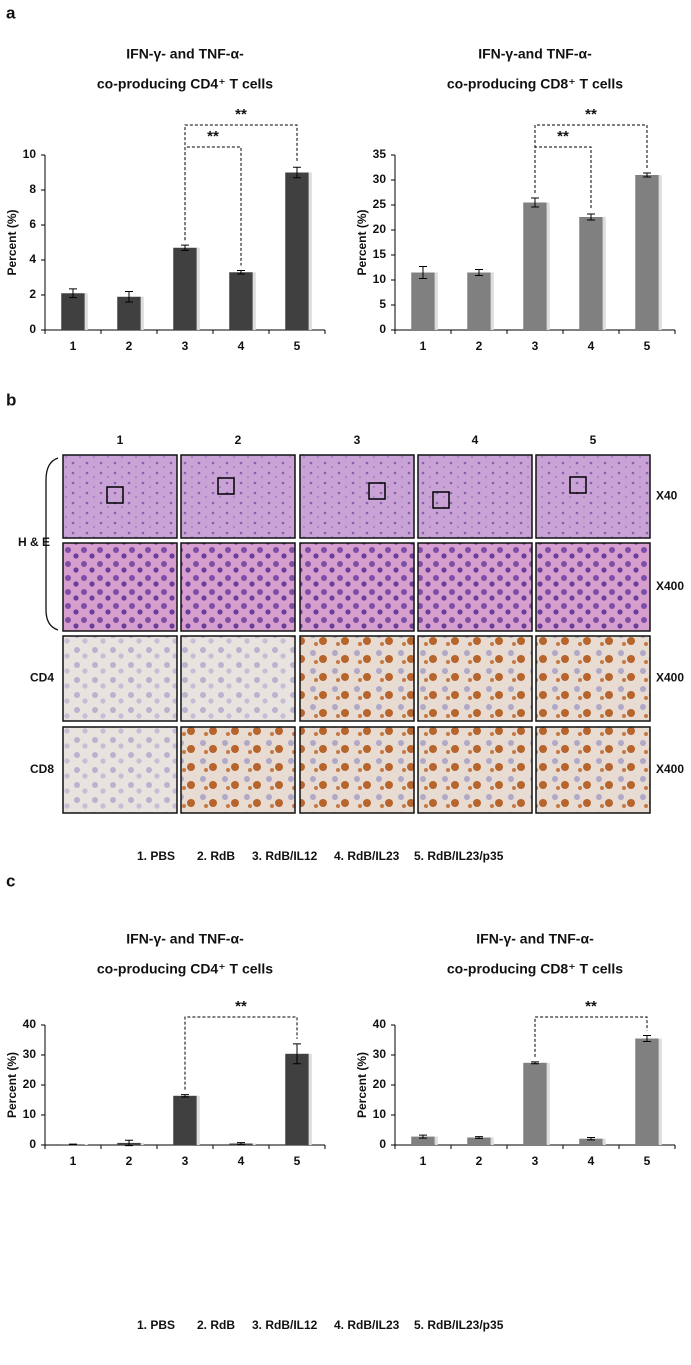 Image resolution: width=691 pixels, height=1365 pixels. I want to click on y-tick-label: 20, so click(380, 229).